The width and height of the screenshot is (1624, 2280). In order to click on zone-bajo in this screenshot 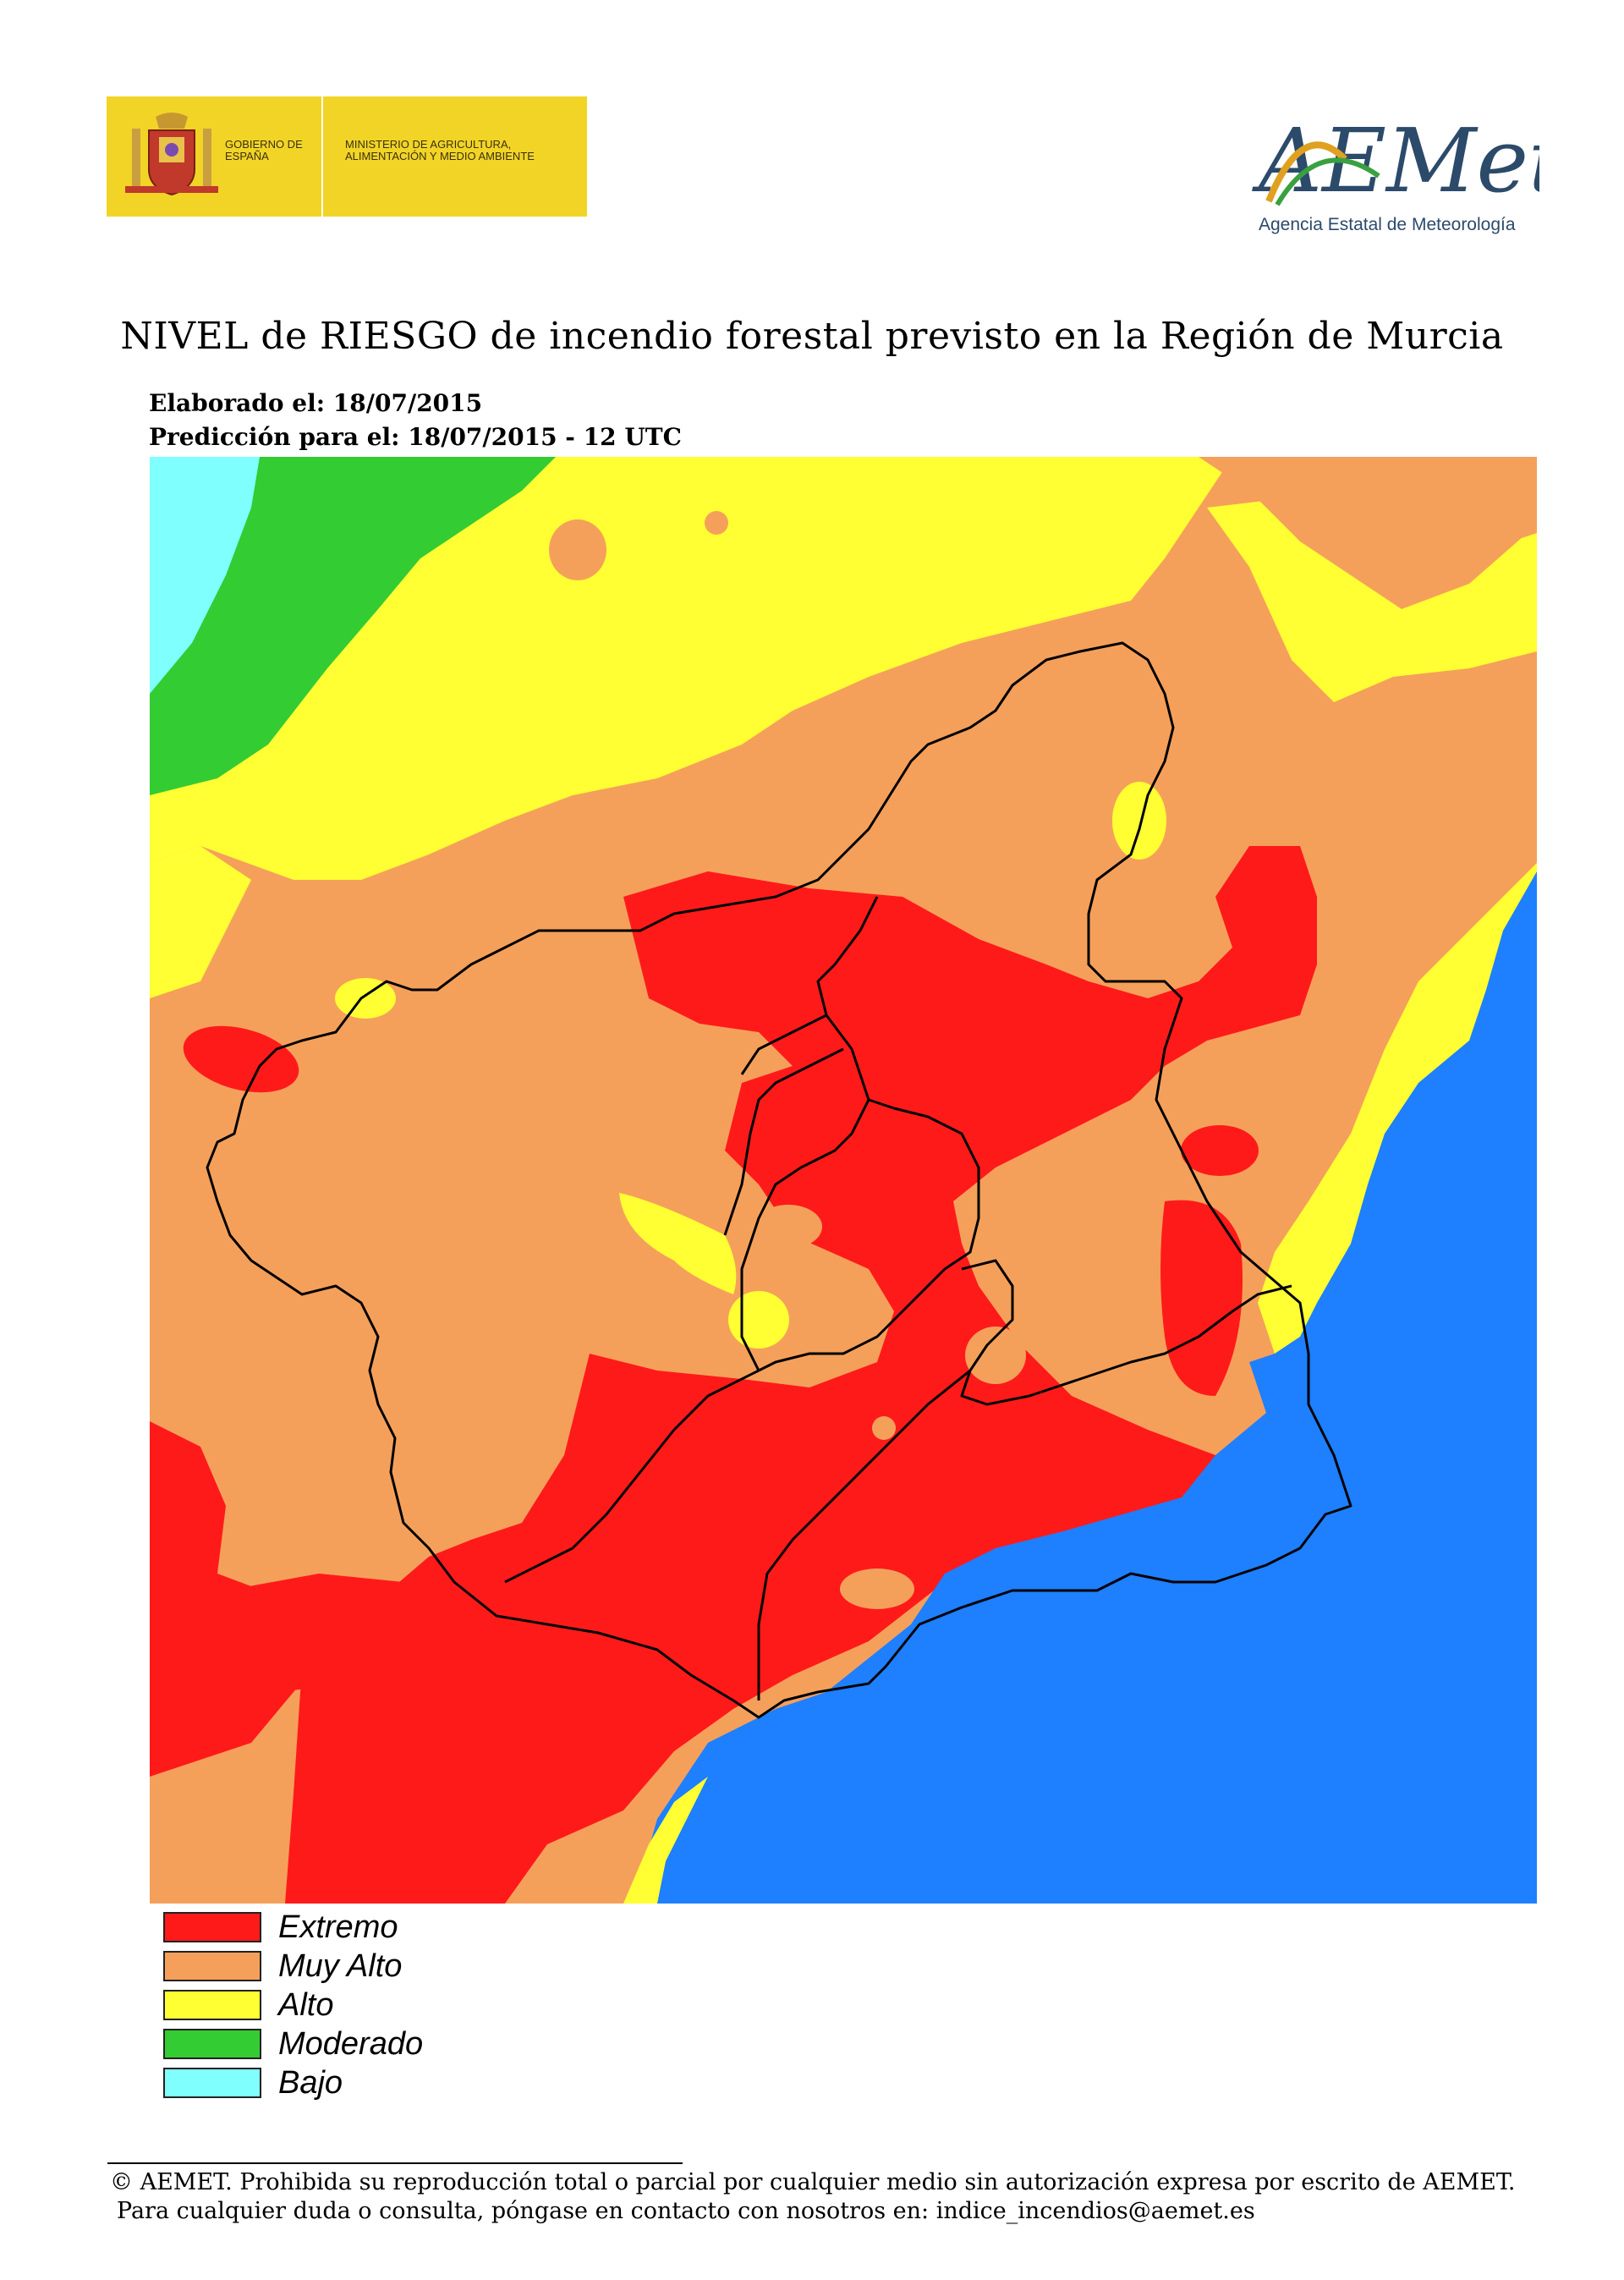, I will do `click(205, 575)`.